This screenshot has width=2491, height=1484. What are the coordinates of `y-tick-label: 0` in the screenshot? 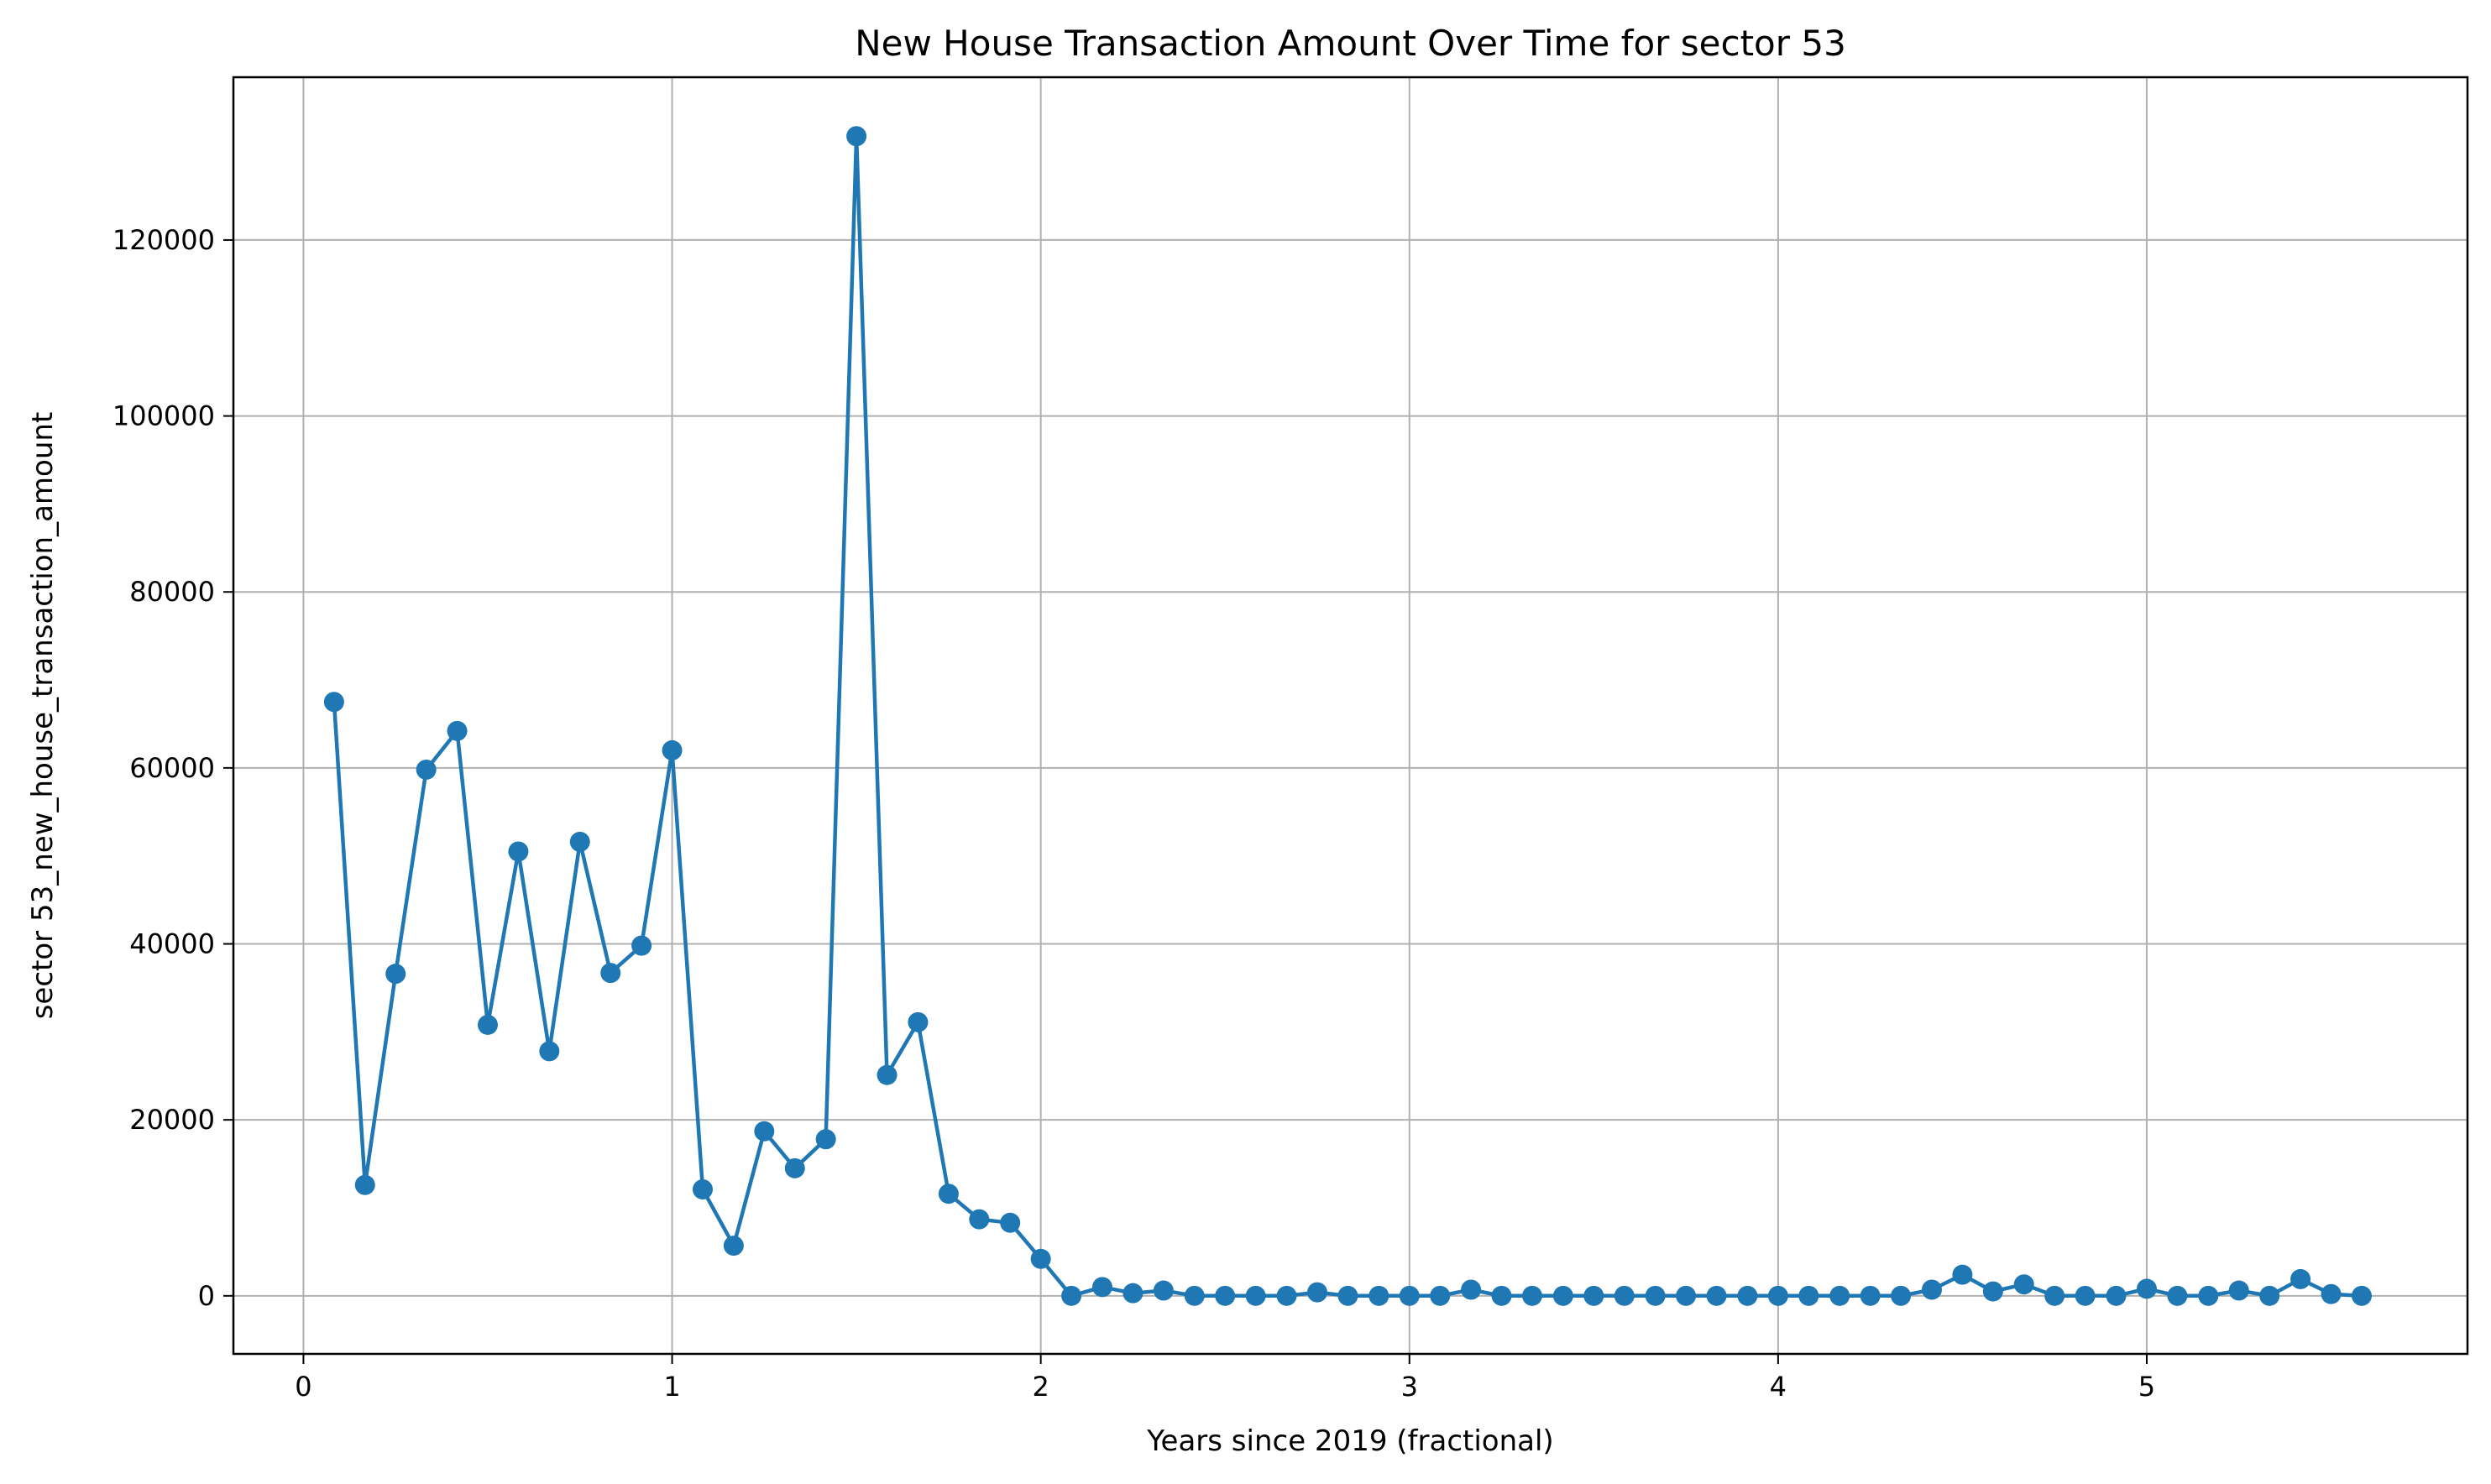 It's located at (206, 1296).